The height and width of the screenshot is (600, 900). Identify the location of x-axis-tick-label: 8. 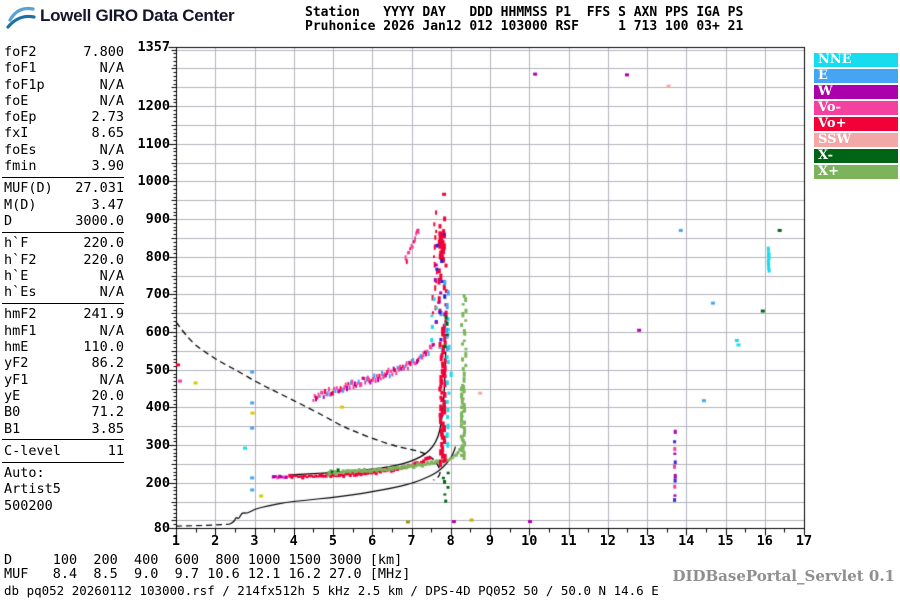
(450, 541).